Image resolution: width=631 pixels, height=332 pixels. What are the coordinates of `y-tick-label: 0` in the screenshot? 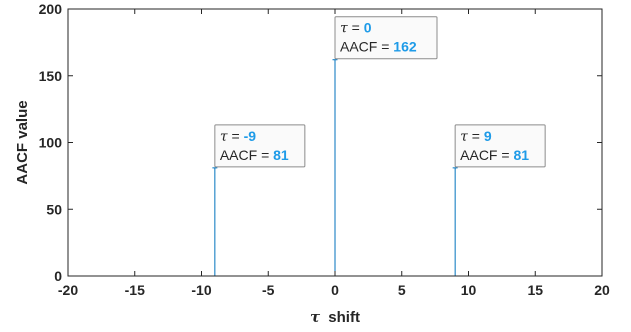 It's located at (58, 276).